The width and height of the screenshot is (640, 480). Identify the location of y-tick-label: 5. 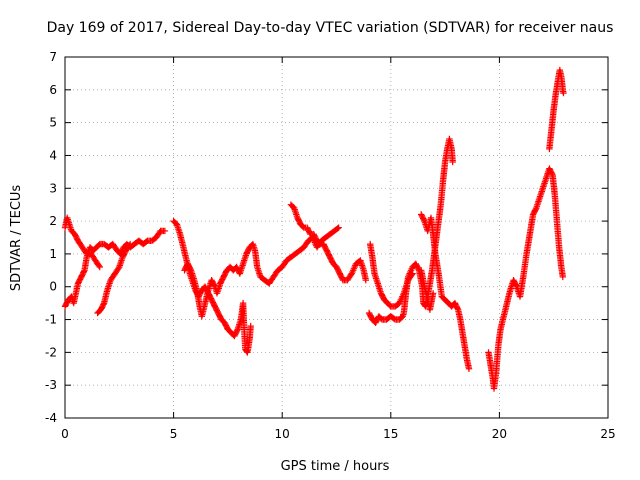
(53, 123).